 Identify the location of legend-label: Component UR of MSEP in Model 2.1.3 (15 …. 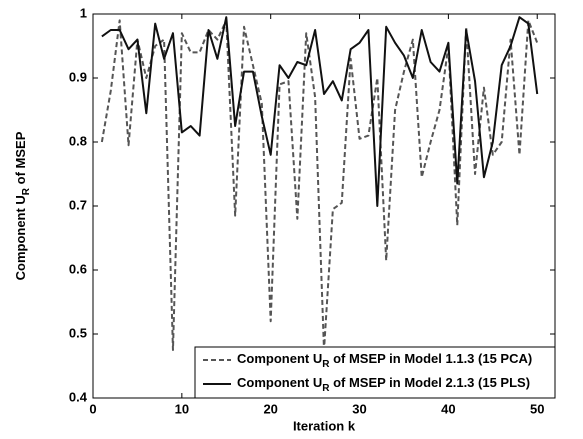
(383, 384).